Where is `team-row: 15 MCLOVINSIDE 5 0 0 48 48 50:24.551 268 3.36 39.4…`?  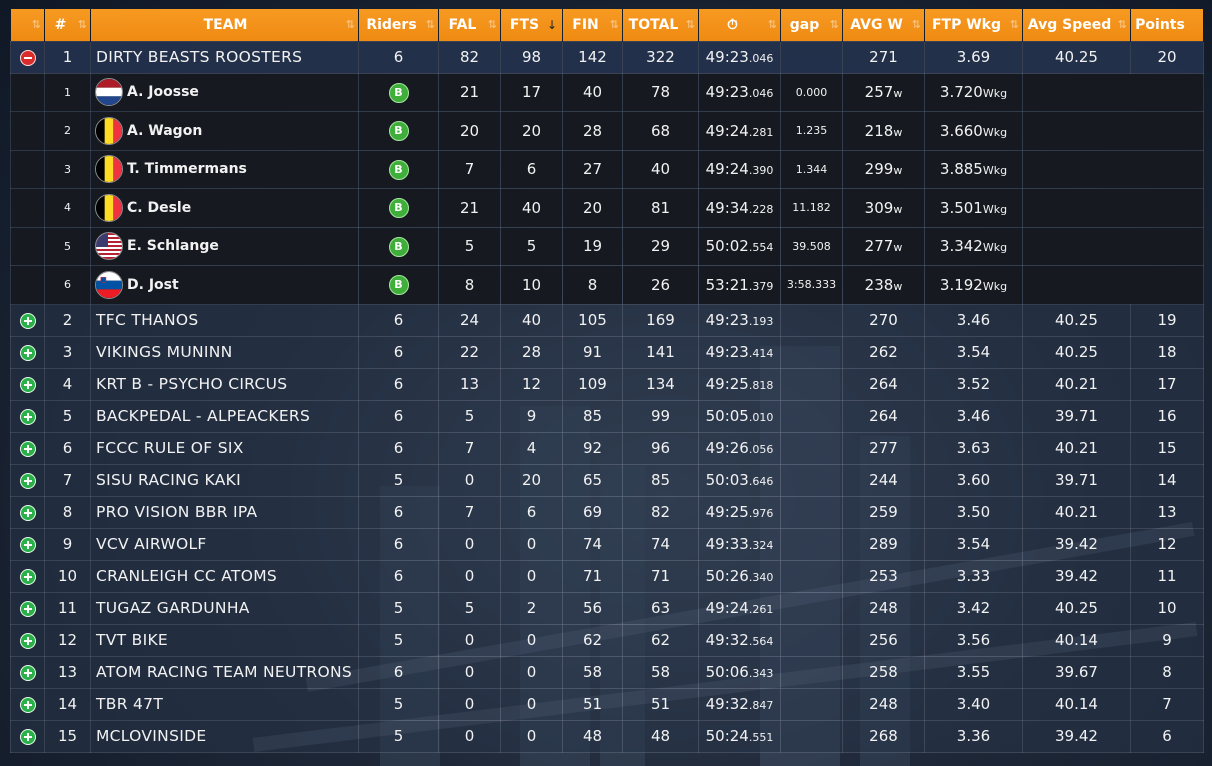 team-row: 15 MCLOVINSIDE 5 0 0 48 48 50:24.551 268 3.36 39.4… is located at coordinates (607, 736).